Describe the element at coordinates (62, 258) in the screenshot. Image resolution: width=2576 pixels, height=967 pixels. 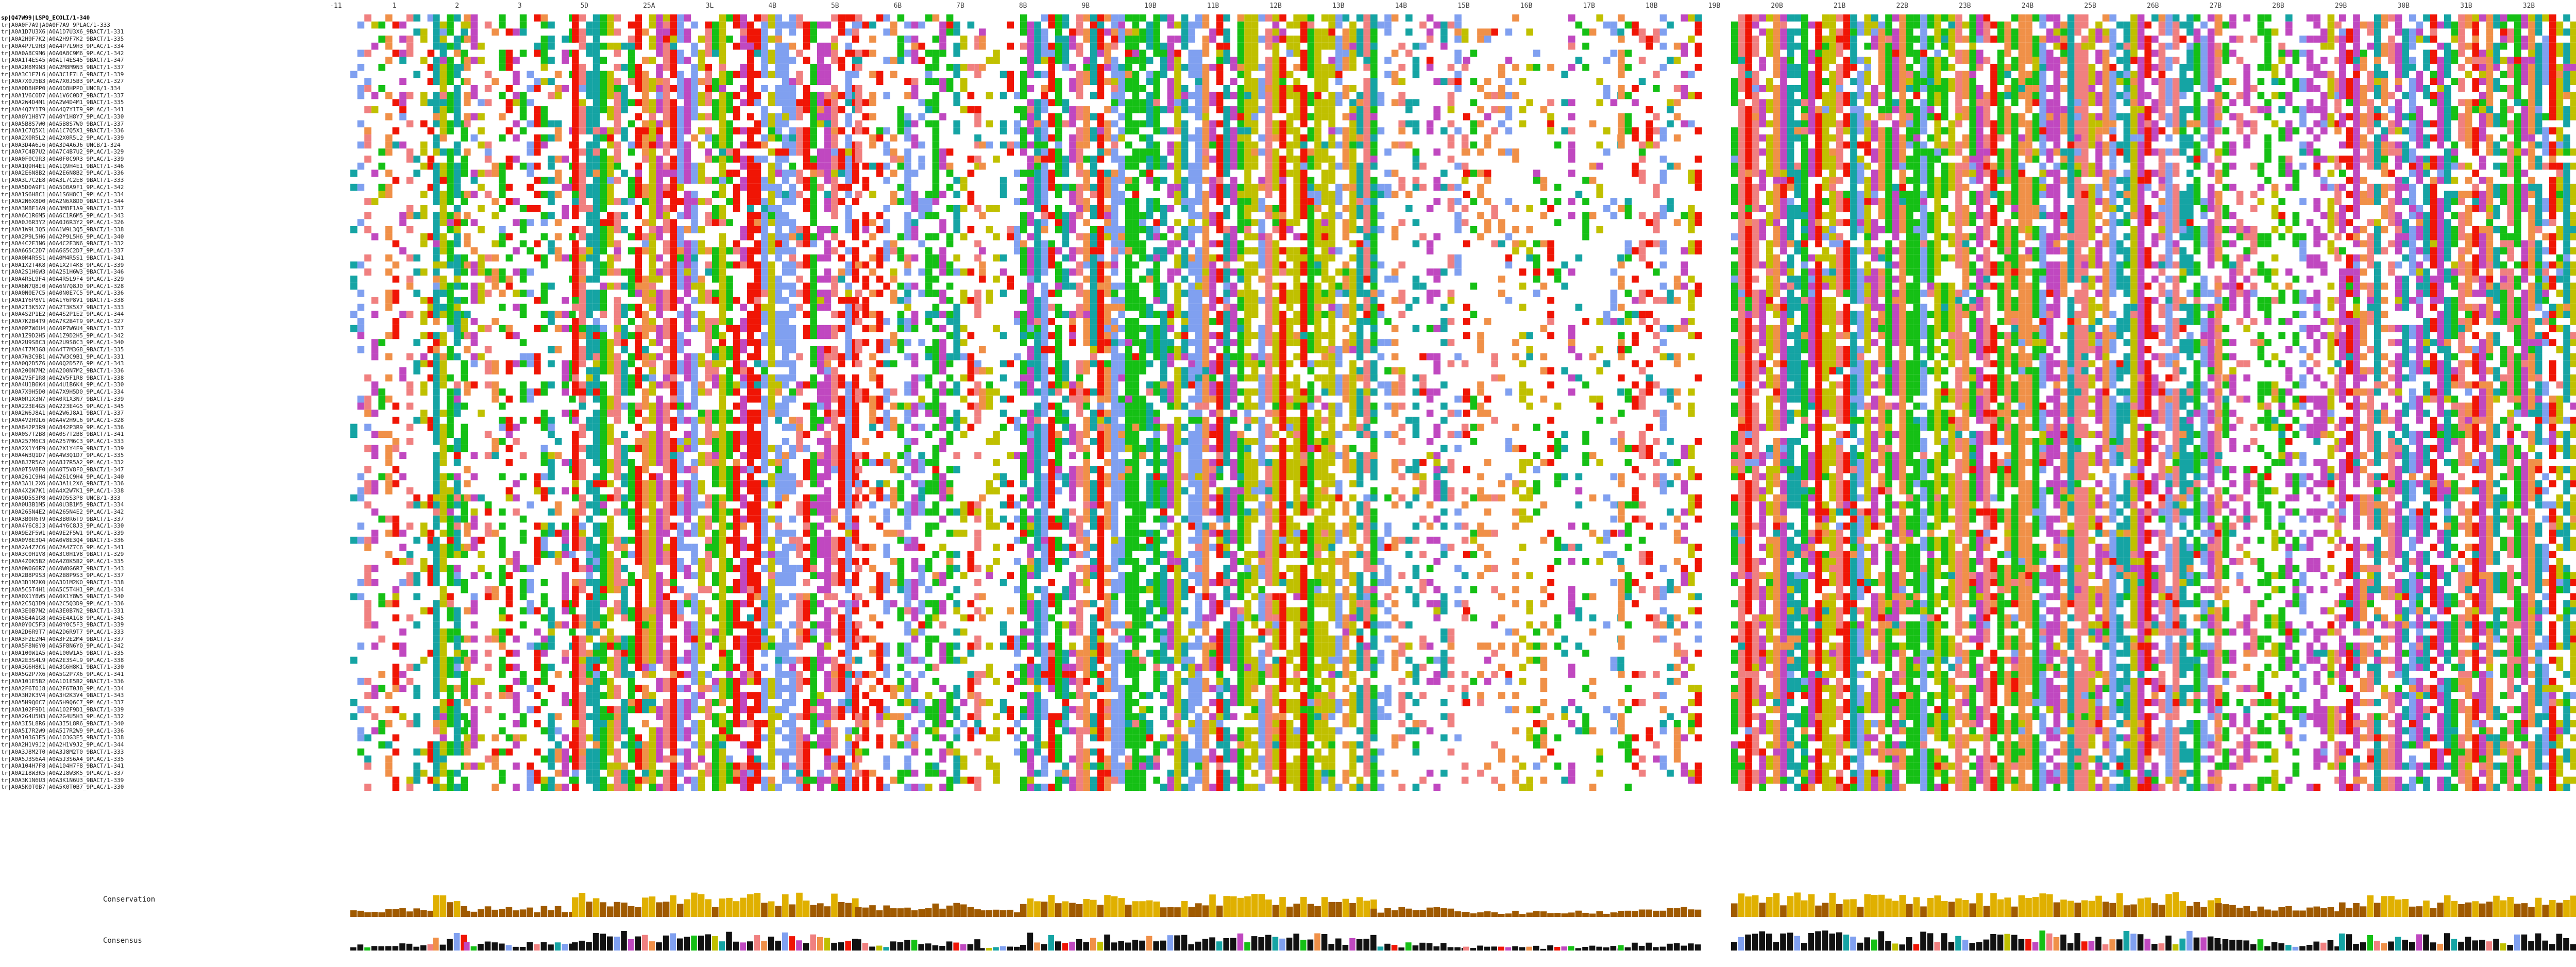
I see `sequence-id: tr|A0A0M4R5S1|A0A0M4R5S1_9BACT/1-341` at that location.